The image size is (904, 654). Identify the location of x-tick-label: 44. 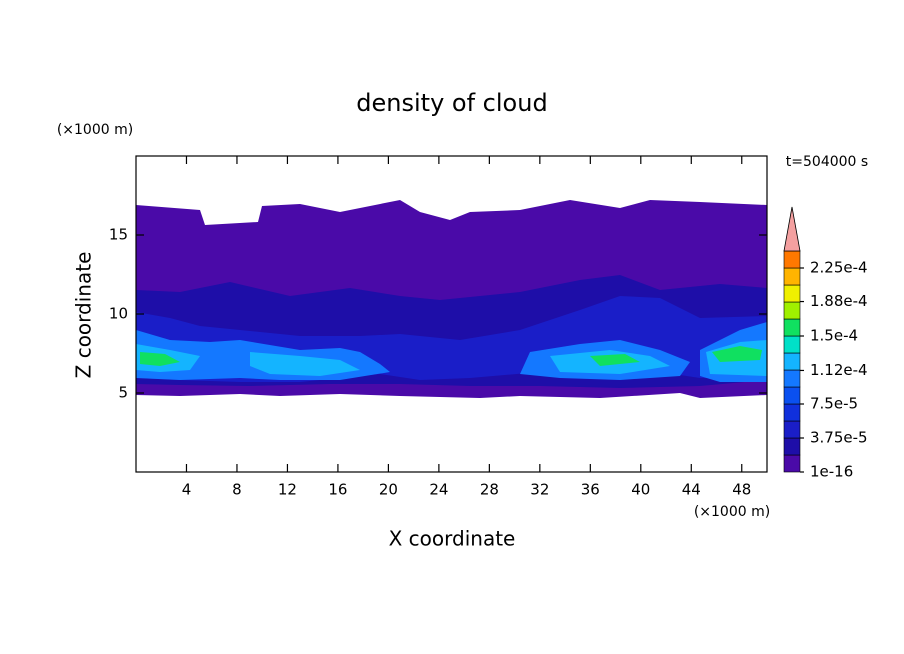
(691, 490).